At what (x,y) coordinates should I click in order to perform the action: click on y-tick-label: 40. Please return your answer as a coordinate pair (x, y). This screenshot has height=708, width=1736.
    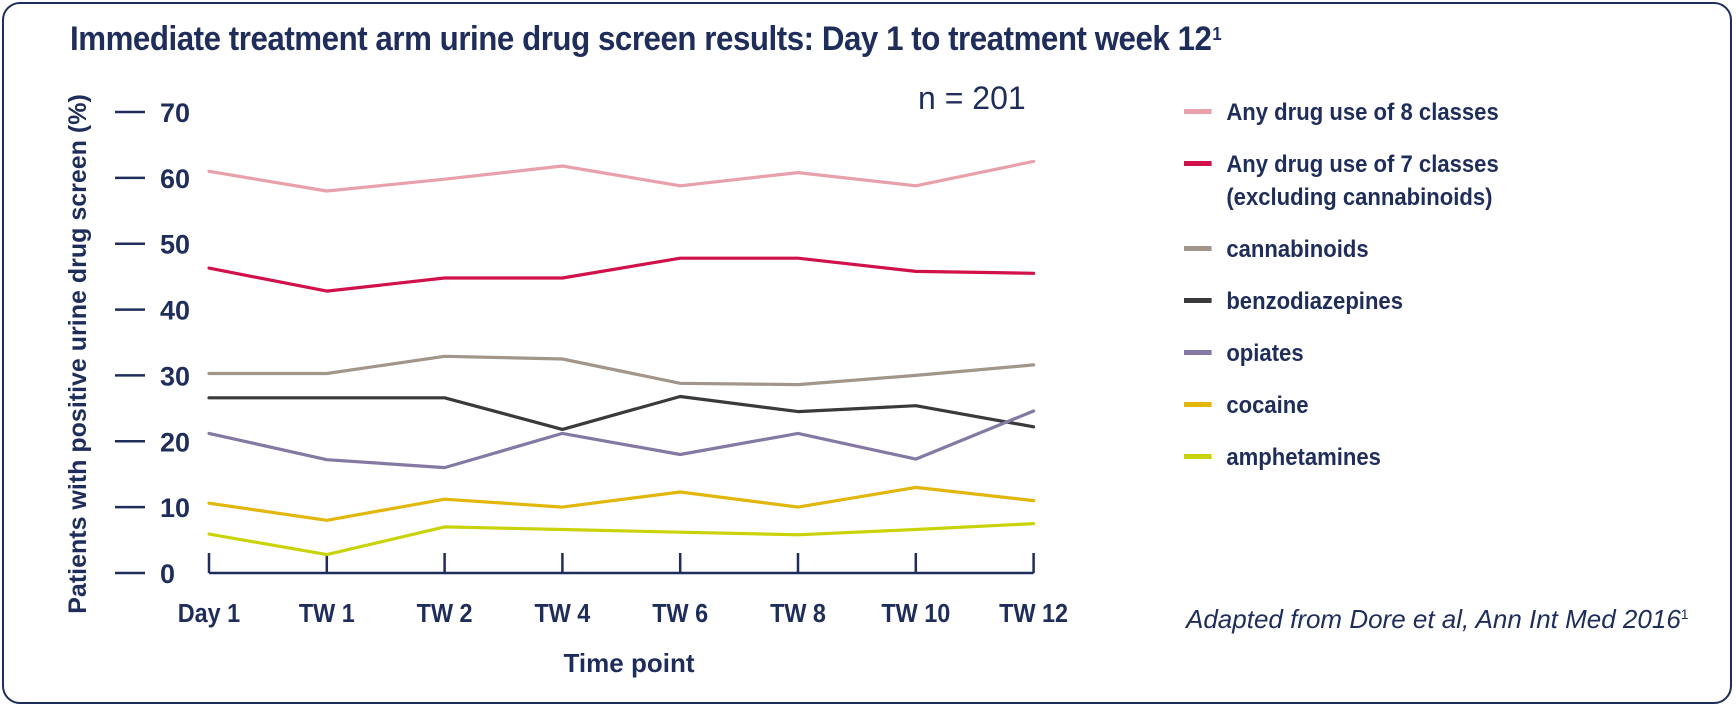
    Looking at the image, I should click on (175, 311).